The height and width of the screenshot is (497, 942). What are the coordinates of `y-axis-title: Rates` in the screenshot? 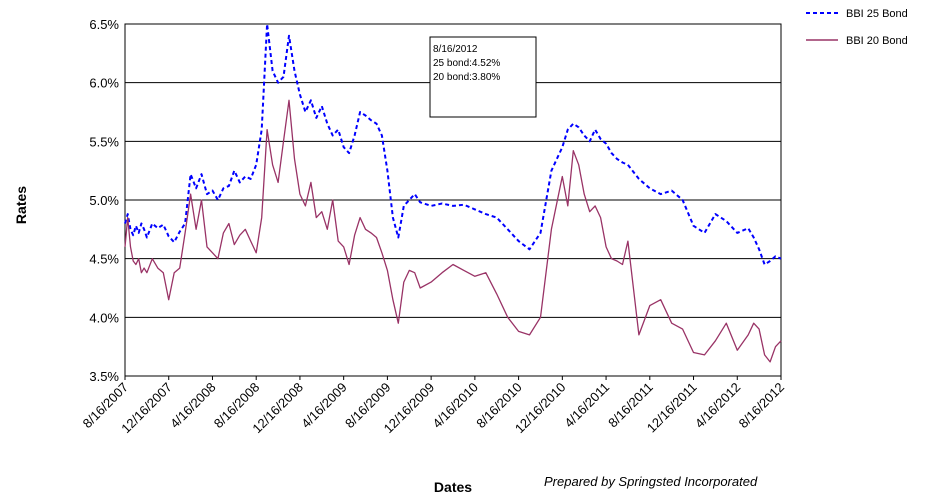 It's located at (21, 205).